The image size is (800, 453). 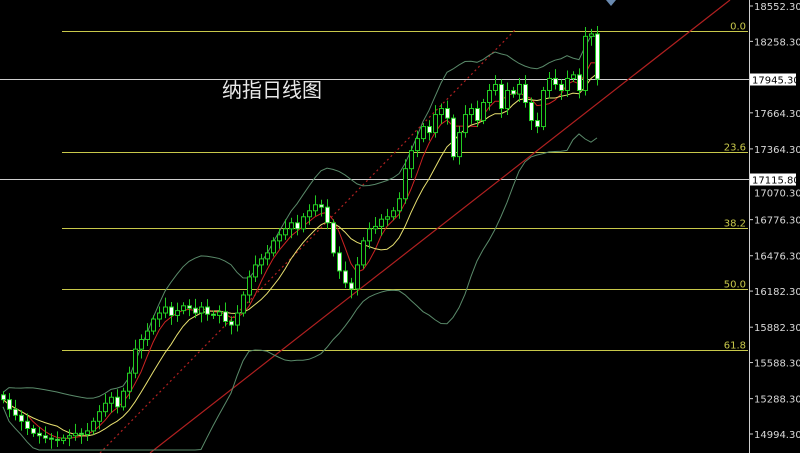 What do you see at coordinates (777, 292) in the screenshot?
I see `y-tick-label: 16182.30` at bounding box center [777, 292].